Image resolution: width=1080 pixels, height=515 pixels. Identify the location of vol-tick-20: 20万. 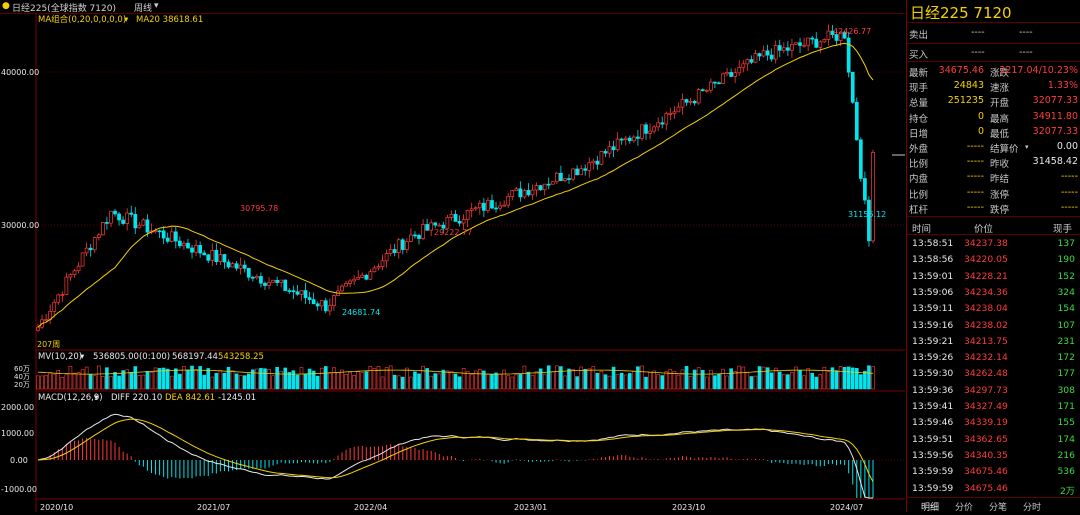
(22, 385).